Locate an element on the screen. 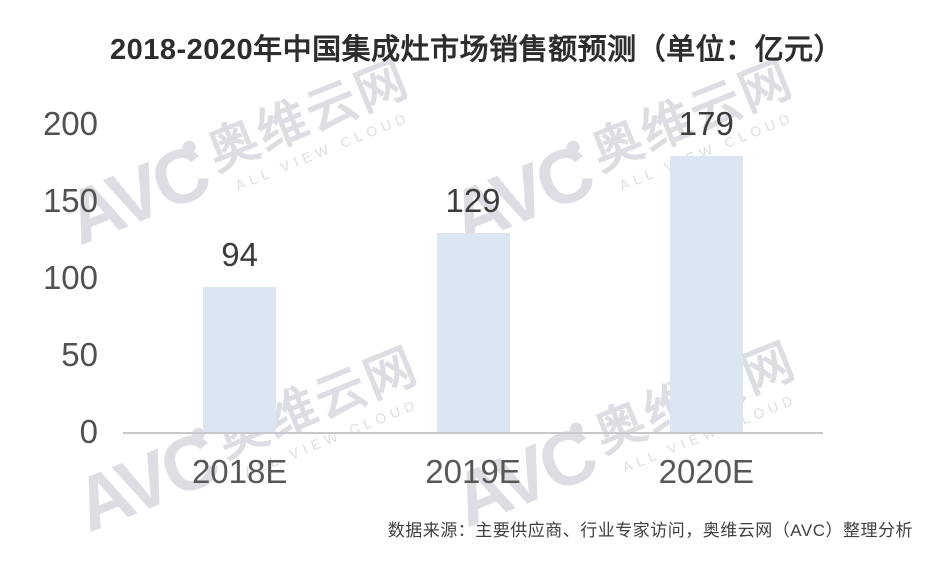  source-note: 数据来源：主要供应商、行业专家访问，奥维云网（AVC）整理分析 is located at coordinates (650, 530).